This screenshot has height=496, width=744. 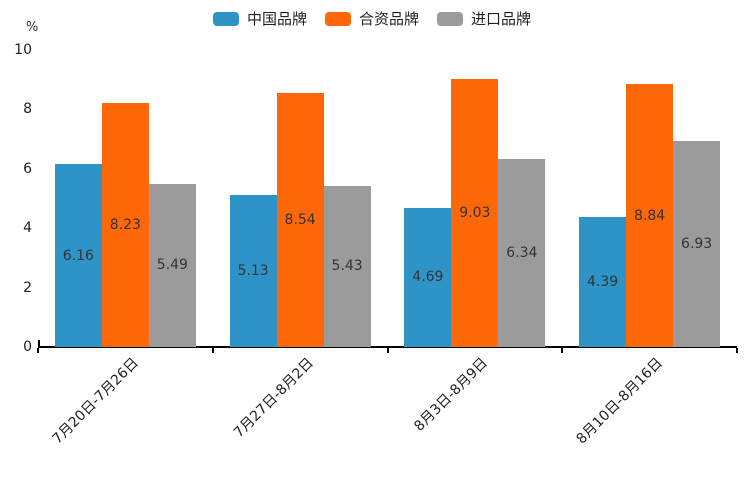 What do you see at coordinates (451, 395) in the screenshot?
I see `x-axis-category-label: 8月3日-8月9日` at bounding box center [451, 395].